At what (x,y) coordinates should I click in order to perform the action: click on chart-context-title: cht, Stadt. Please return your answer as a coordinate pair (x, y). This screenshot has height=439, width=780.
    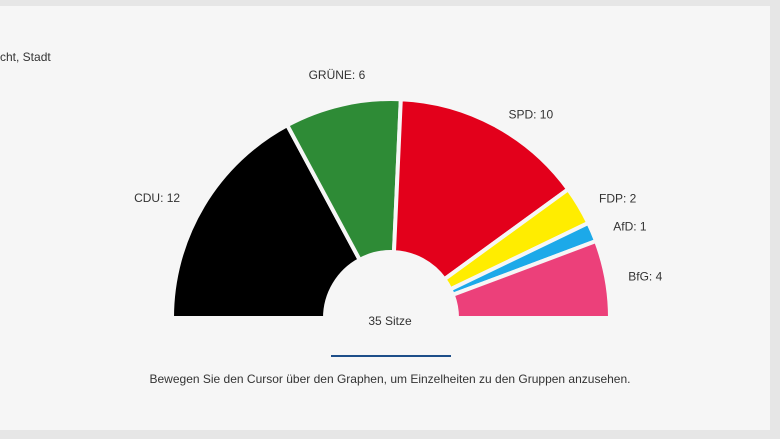
    Looking at the image, I should click on (25, 57).